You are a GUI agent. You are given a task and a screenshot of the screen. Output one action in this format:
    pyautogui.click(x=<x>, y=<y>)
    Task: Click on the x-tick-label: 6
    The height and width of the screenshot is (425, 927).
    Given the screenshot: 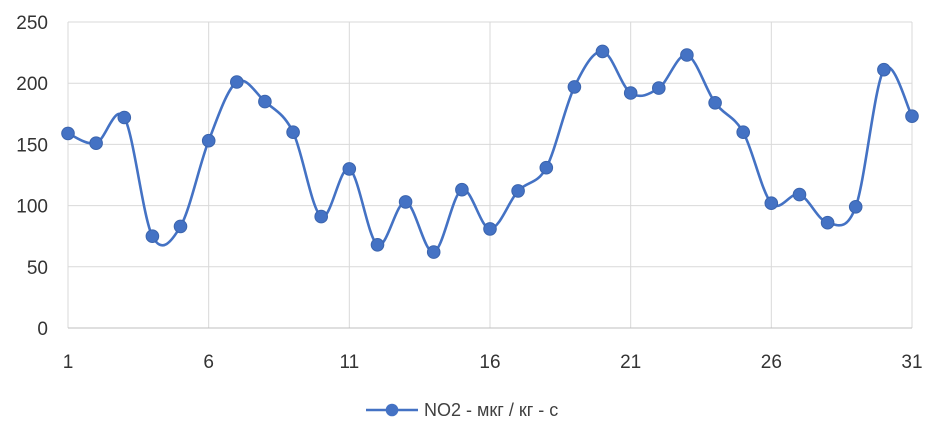 What is the action you would take?
    pyautogui.click(x=208, y=362)
    